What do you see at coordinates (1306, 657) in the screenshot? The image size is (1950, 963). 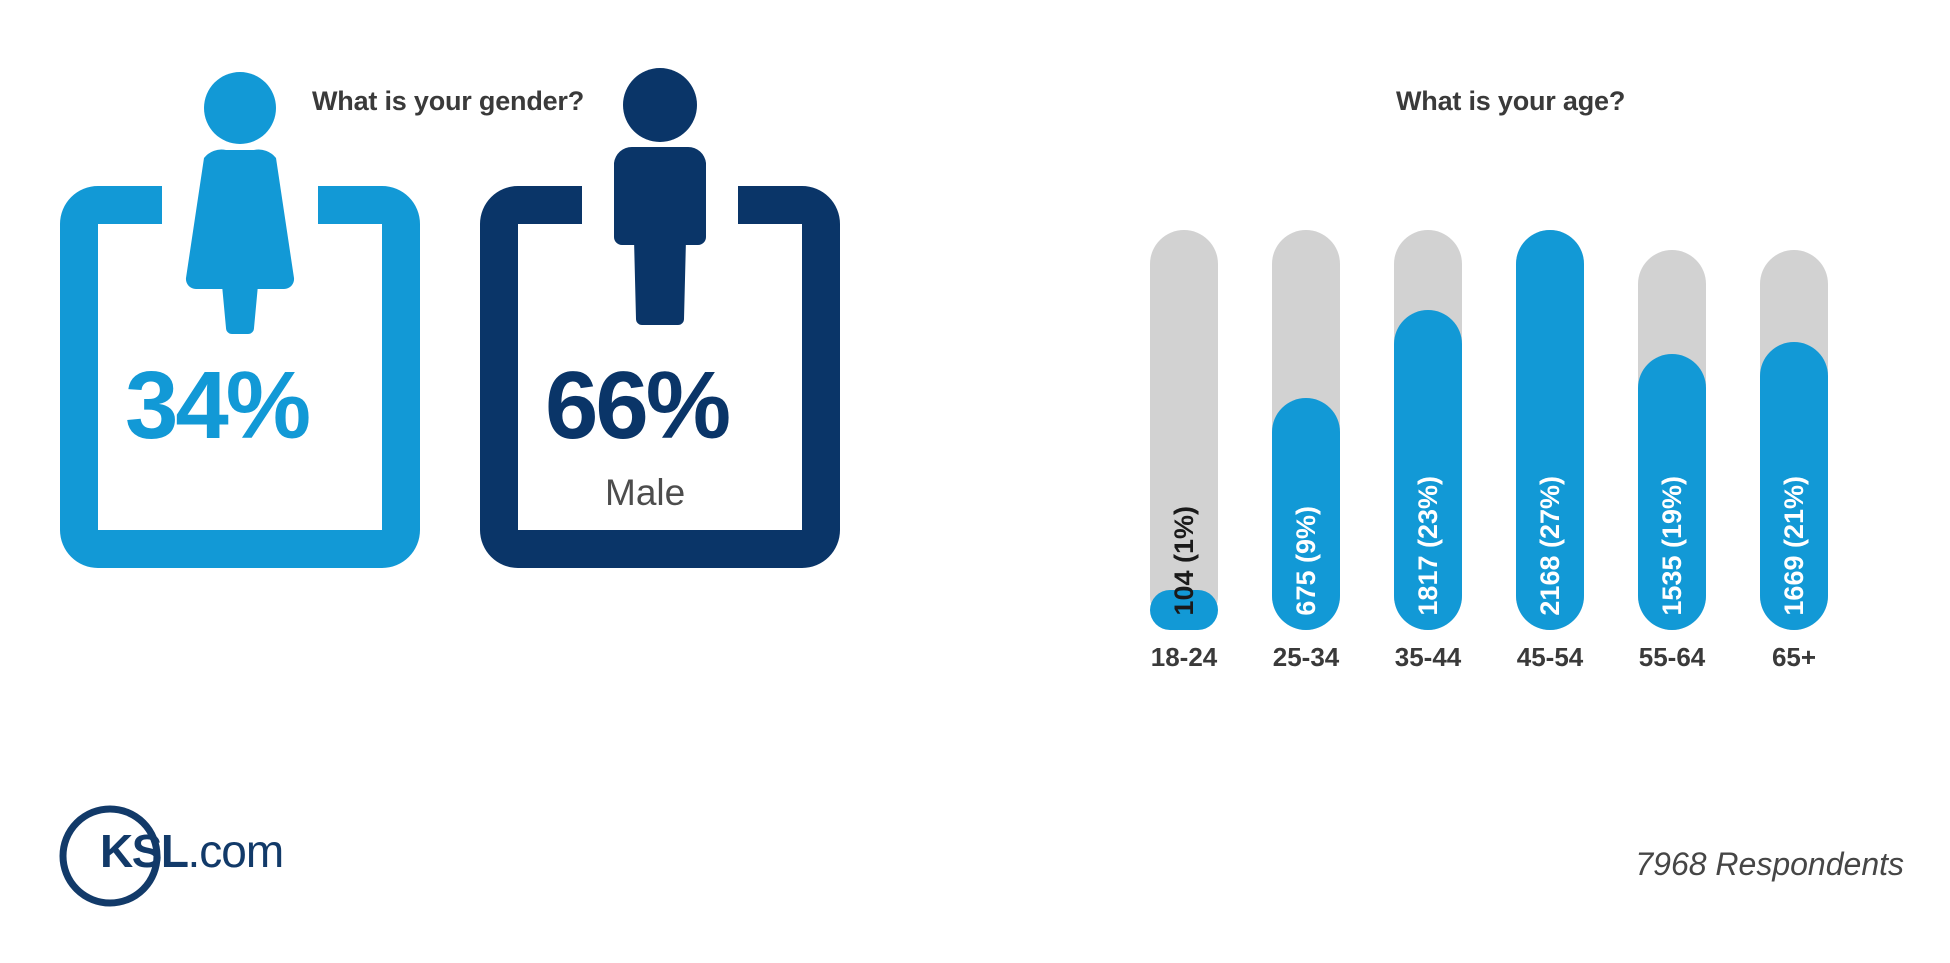 I see `age-bar-category-label: 25-34` at bounding box center [1306, 657].